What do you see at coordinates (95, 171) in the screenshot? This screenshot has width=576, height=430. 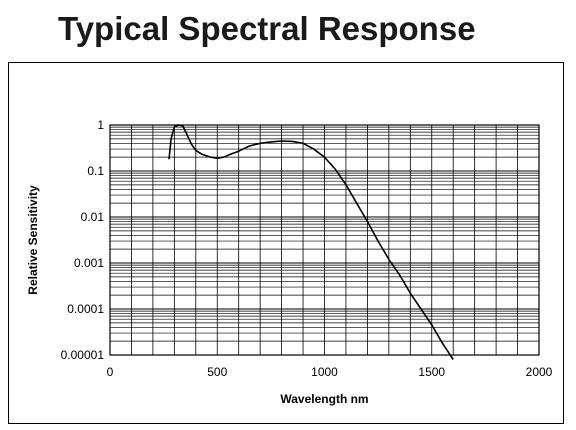 I see `y-tick-label: 0.1` at bounding box center [95, 171].